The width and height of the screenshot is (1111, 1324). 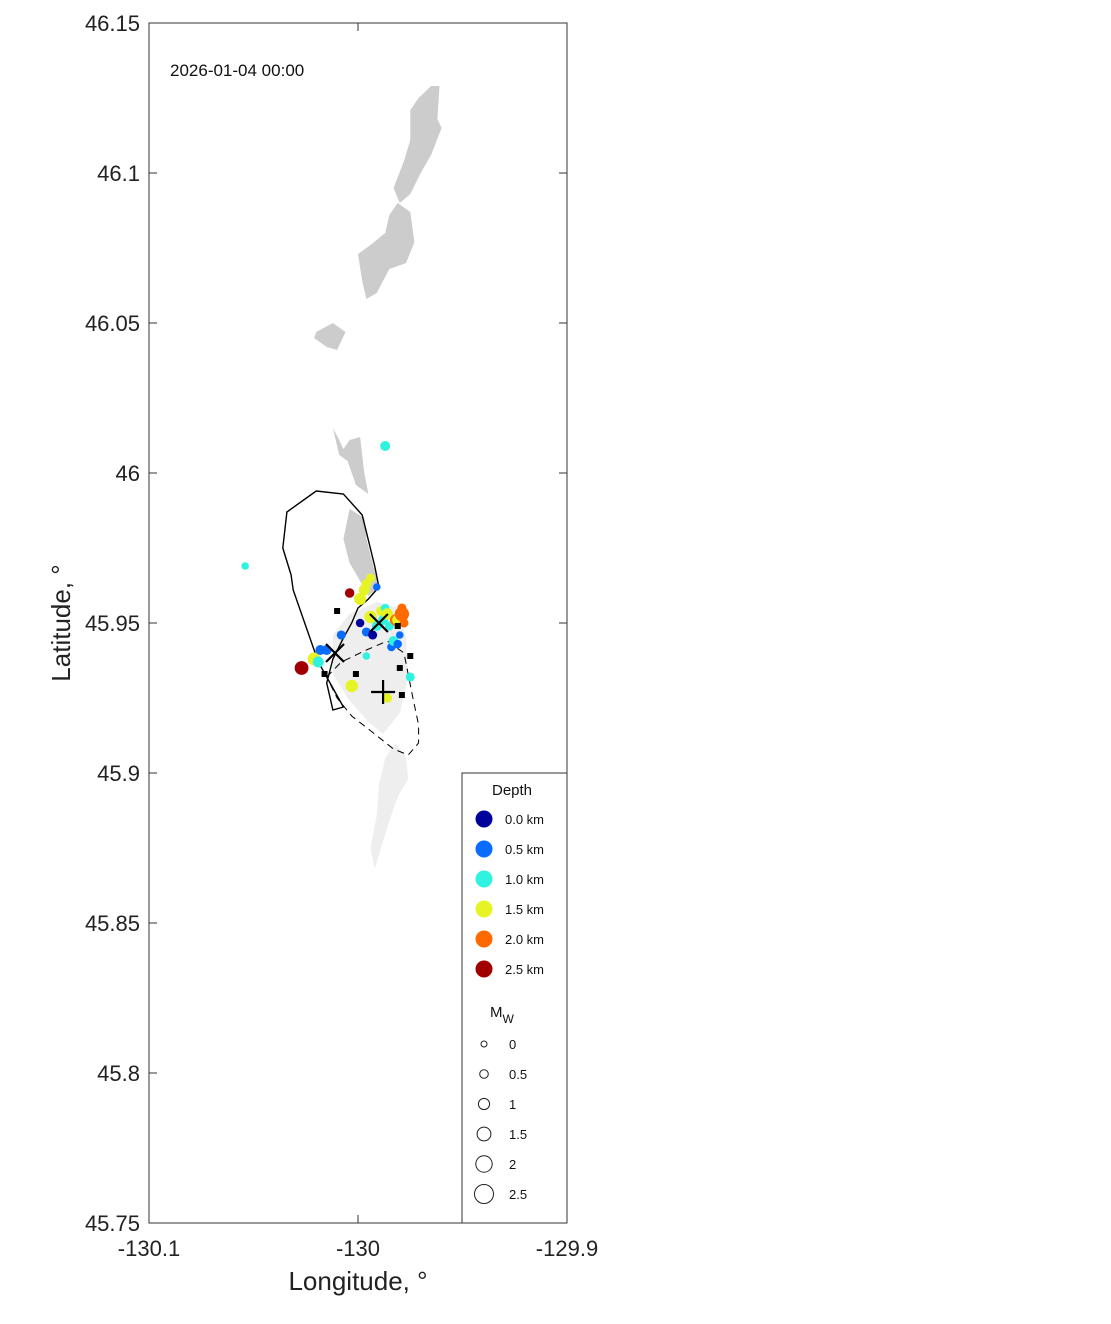 I want to click on y-axis-title: Latitude, °, so click(x=61, y=622).